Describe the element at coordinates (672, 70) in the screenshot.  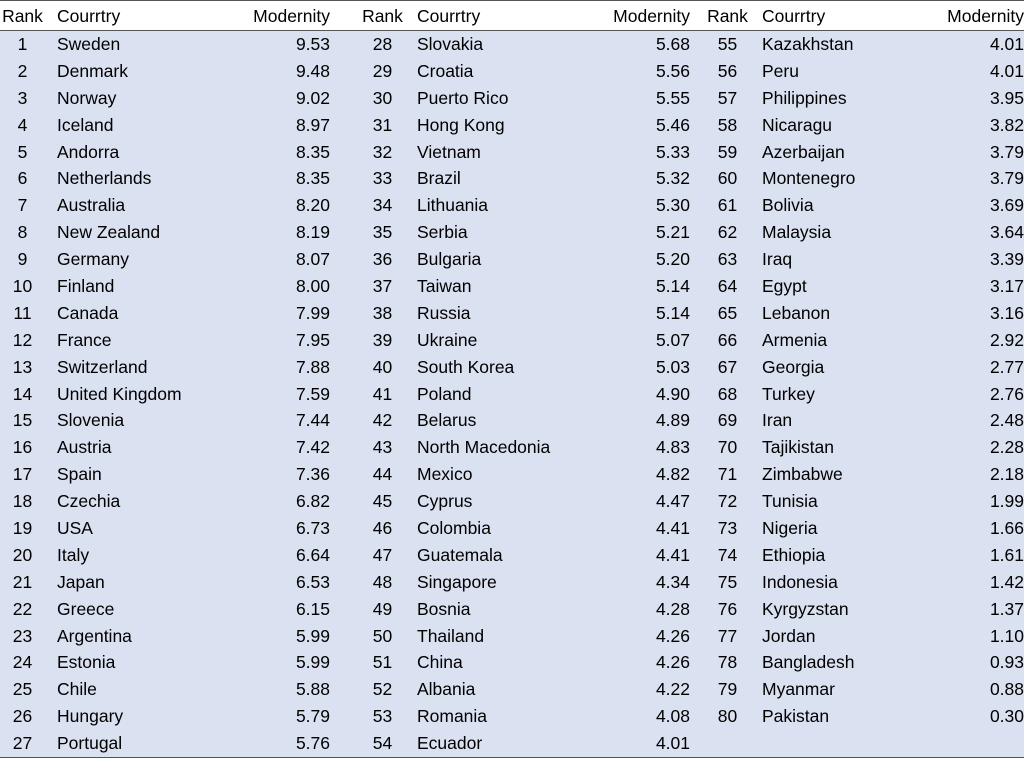
I see `modernity-cell: 5.56` at that location.